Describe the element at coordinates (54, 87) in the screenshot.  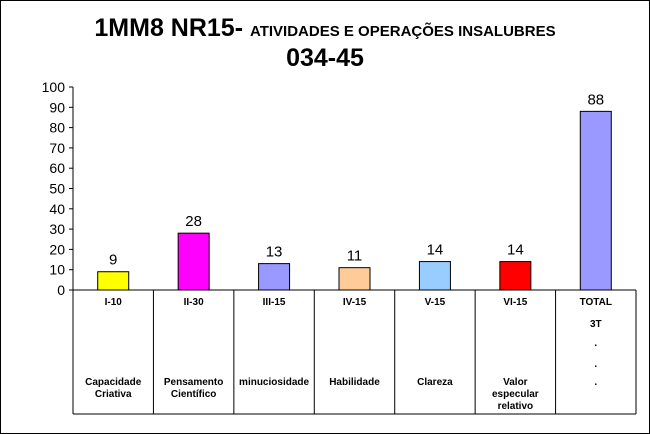
I see `y-tick-label: 100` at that location.